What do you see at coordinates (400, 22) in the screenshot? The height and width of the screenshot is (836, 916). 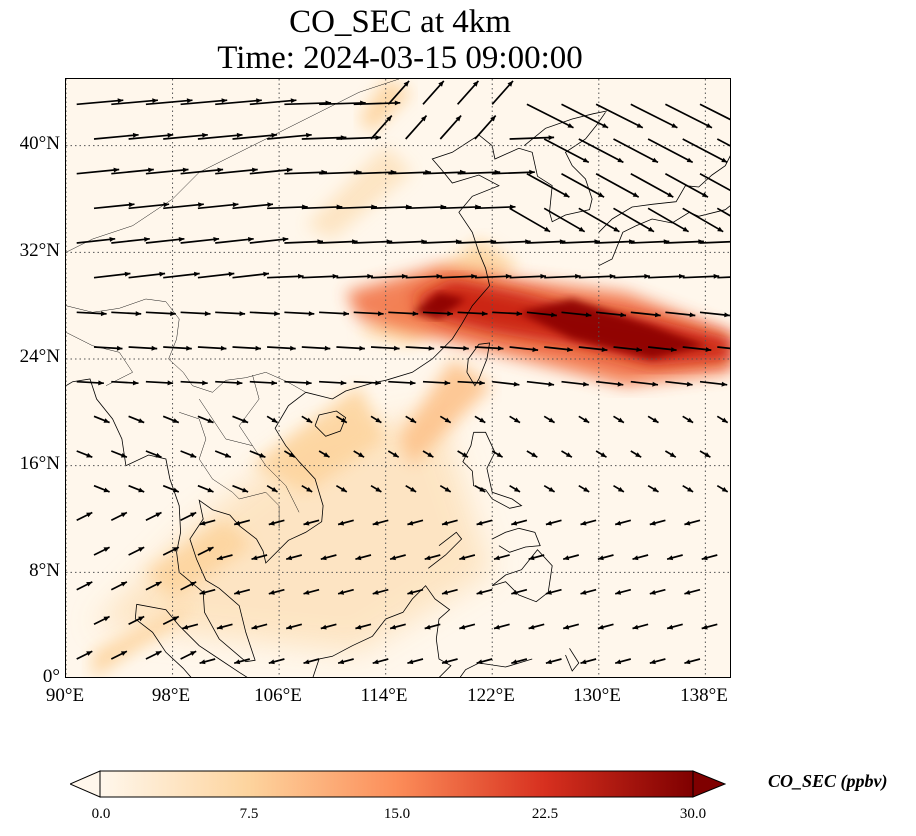 I see `map-title: CO_SEC at 4km` at bounding box center [400, 22].